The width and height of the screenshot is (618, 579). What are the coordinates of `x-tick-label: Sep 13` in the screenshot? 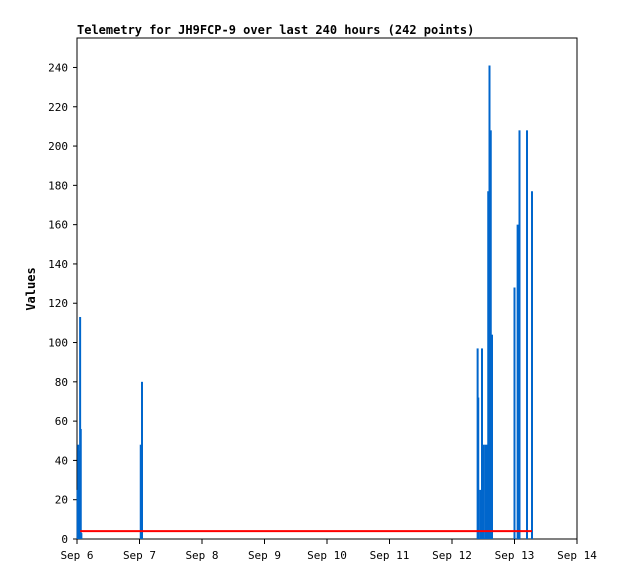 It's located at (515, 555).